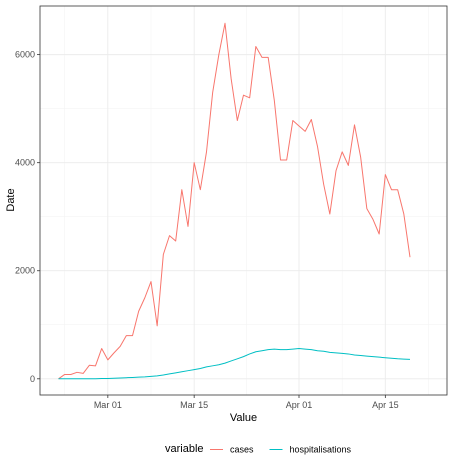  Describe the element at coordinates (25, 163) in the screenshot. I see `y-tick-label: 4000` at that location.